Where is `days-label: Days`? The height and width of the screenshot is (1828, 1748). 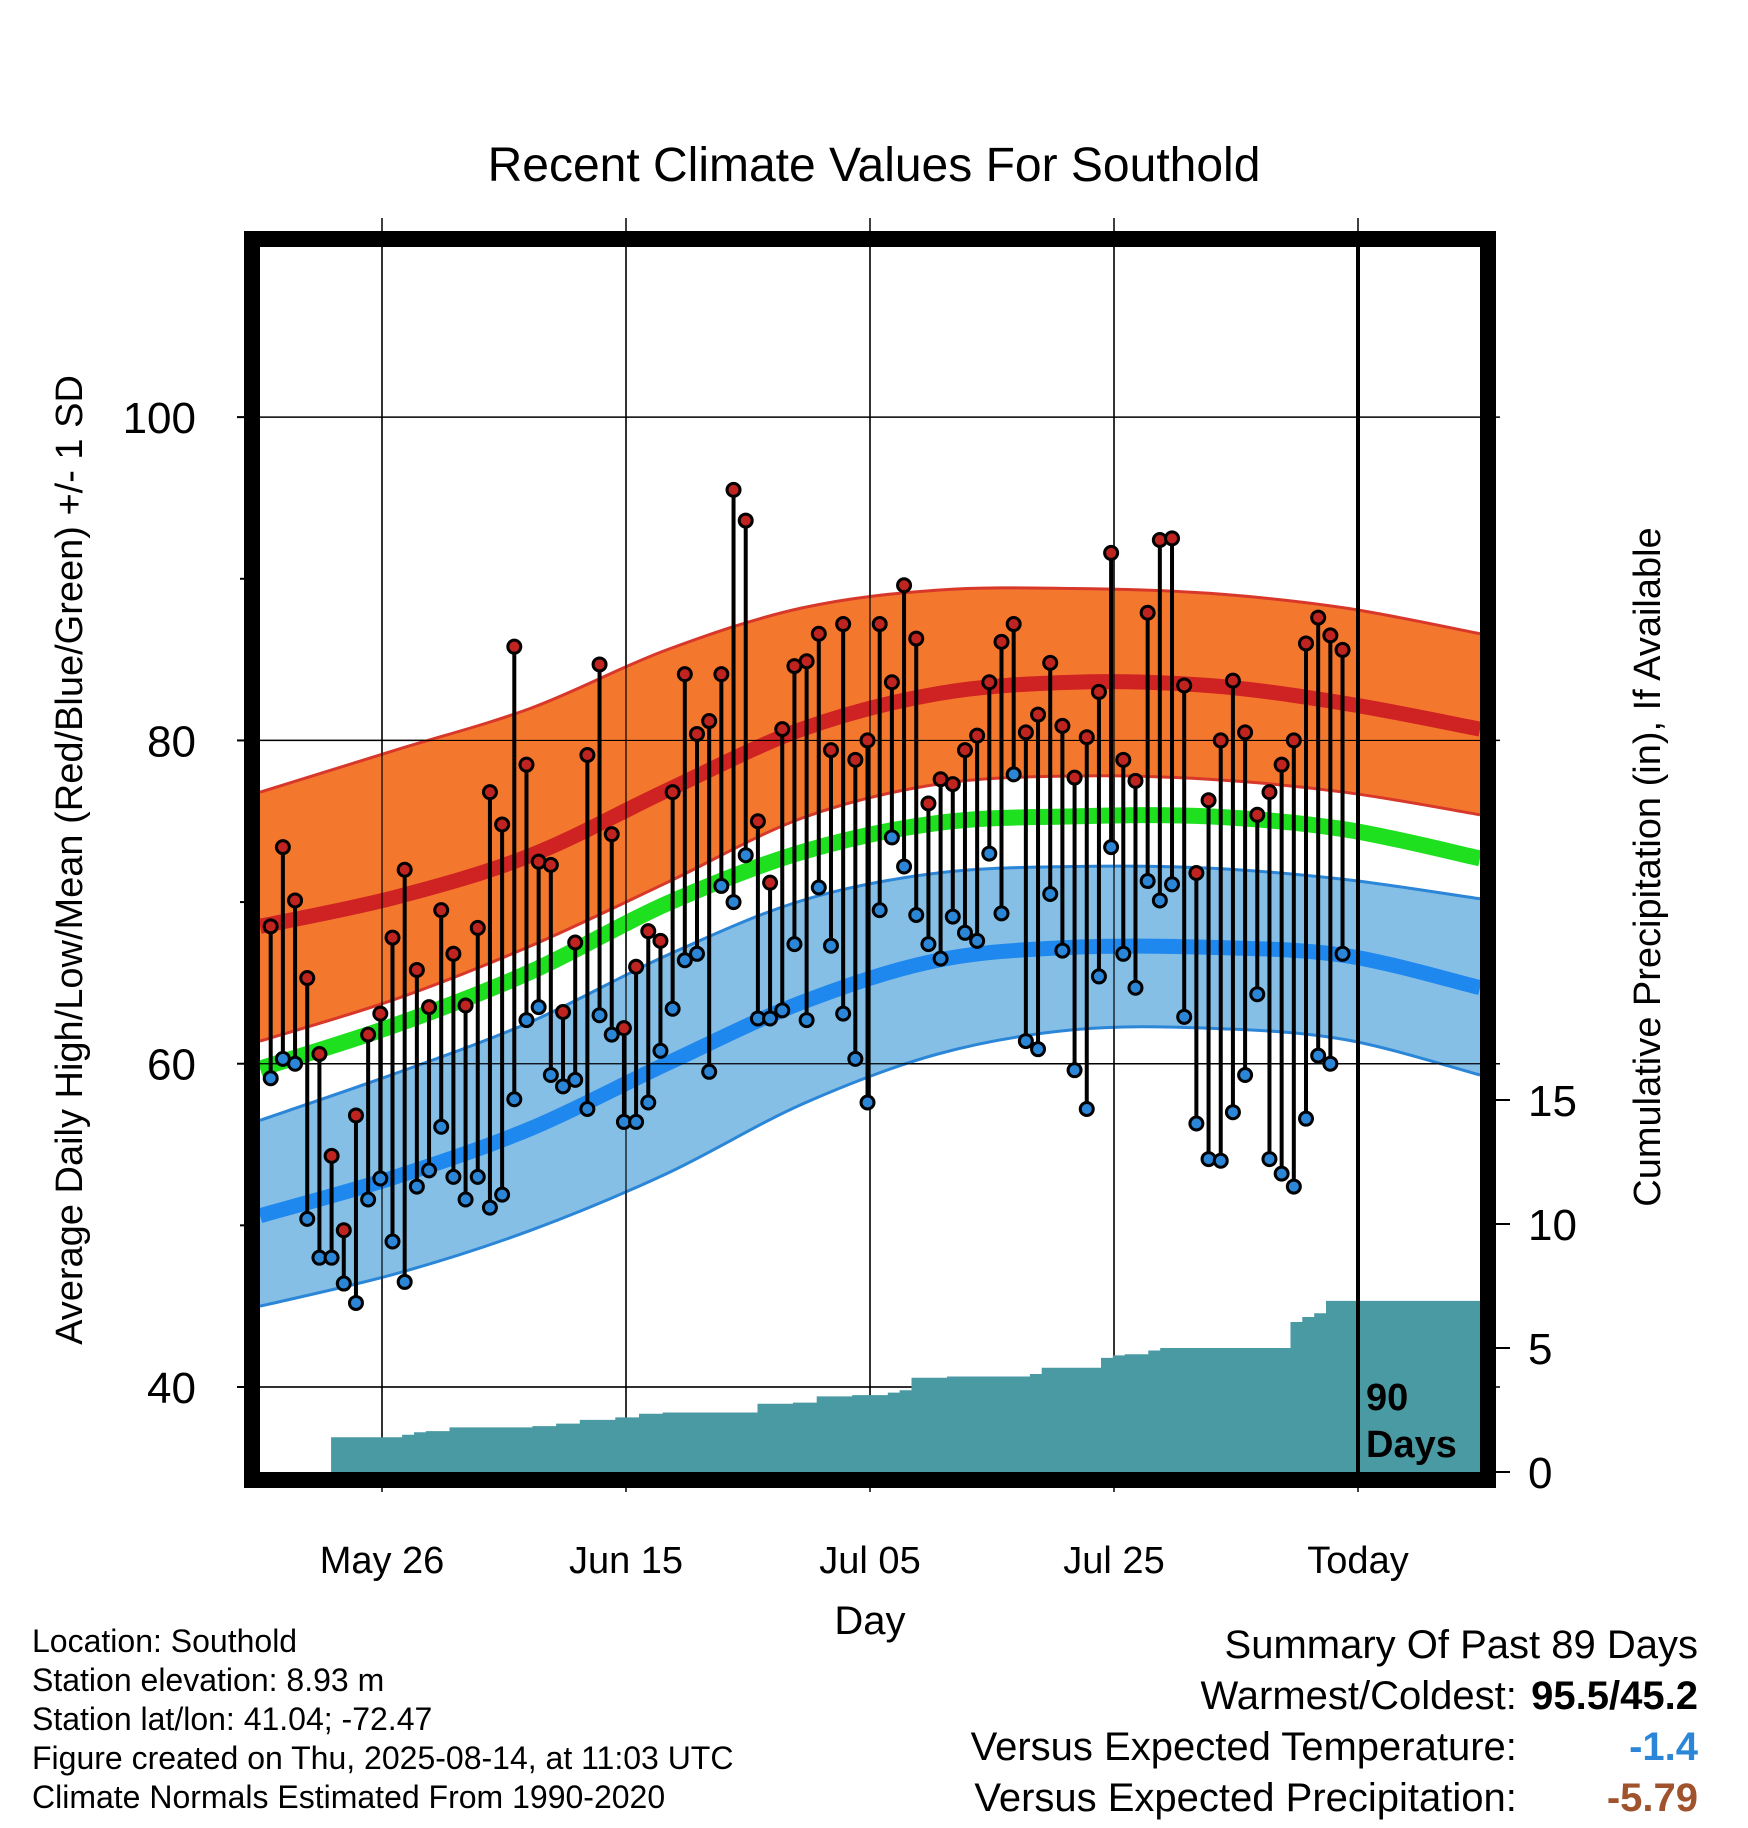 days-label: Days is located at coordinates (1411, 1445).